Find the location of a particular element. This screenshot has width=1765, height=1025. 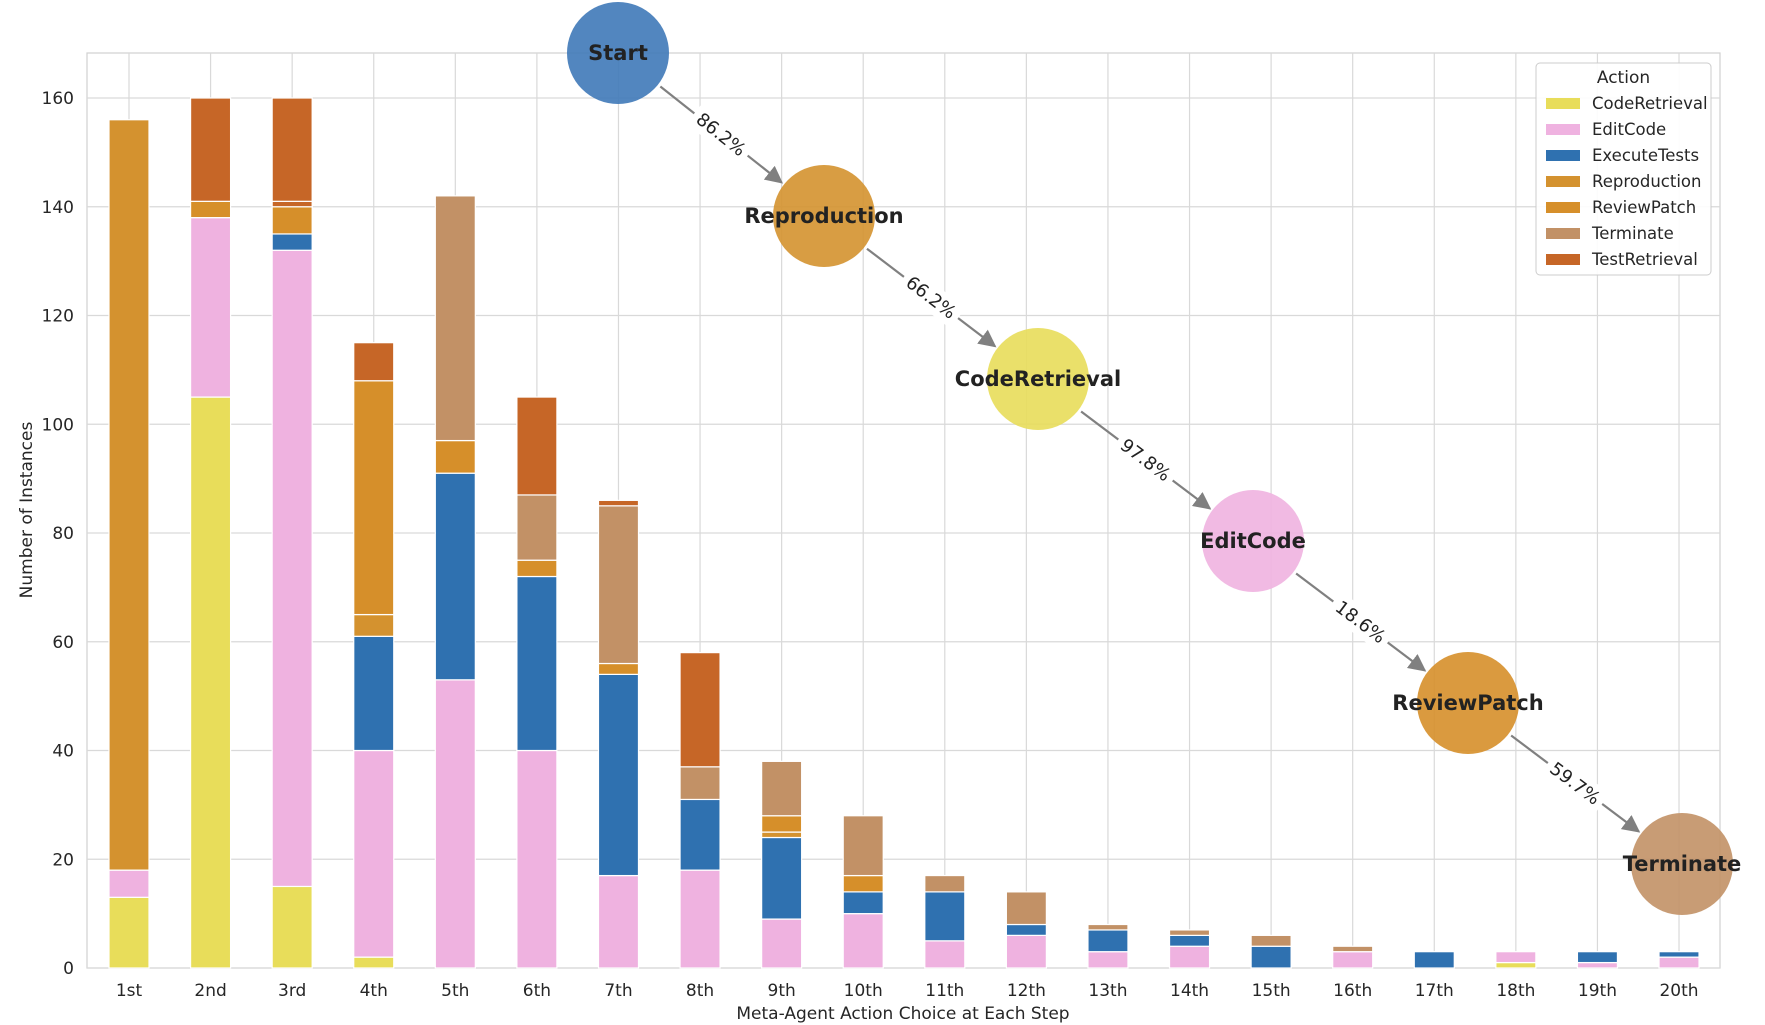

bar-segment-executetests-9th is located at coordinates (782, 878).